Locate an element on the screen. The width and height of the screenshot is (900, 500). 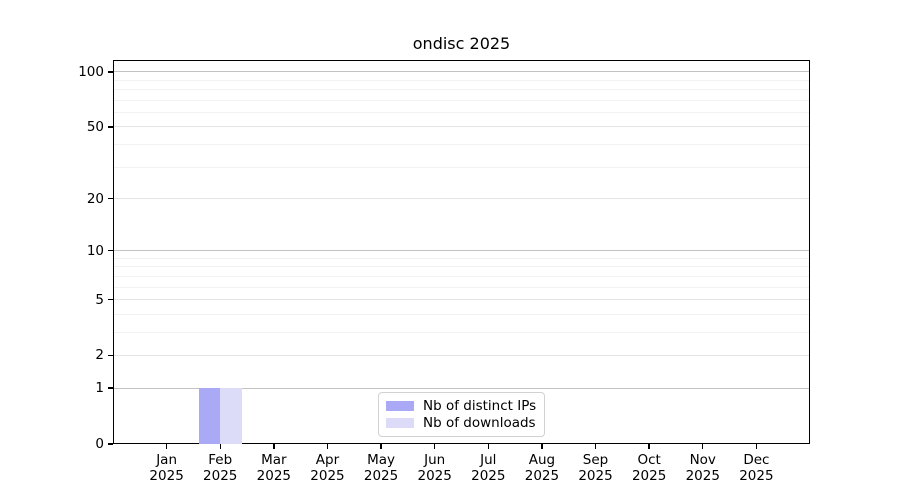
legend: Nb of distinct IPs Nb of downloads is located at coordinates (461, 414).